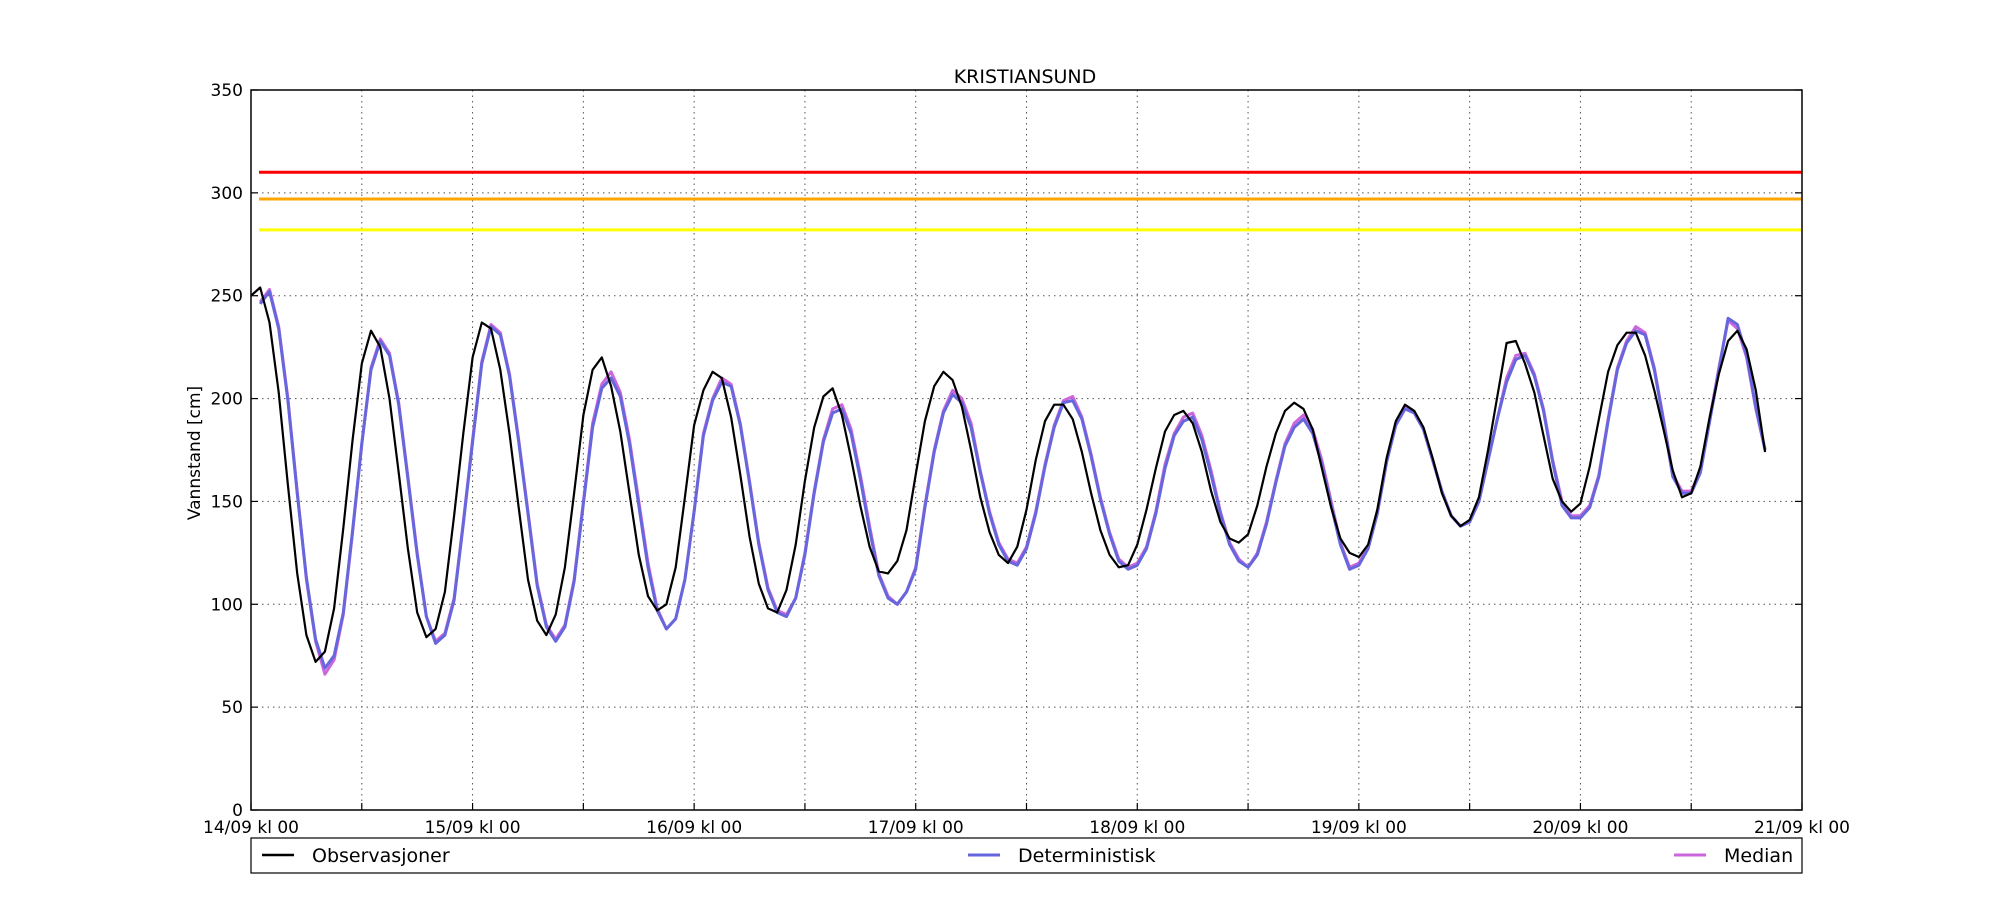  I want to click on legend: Observasjoner Deterministisk Median, so click(1026, 855).